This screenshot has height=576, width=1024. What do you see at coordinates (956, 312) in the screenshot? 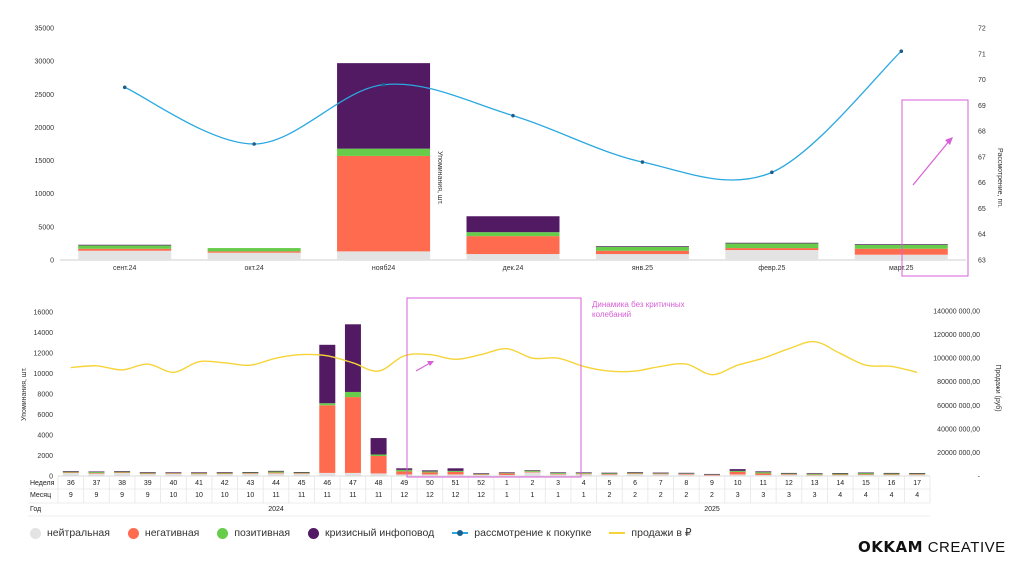
I see `y2-tick-label: 140000 000,00` at bounding box center [956, 312].